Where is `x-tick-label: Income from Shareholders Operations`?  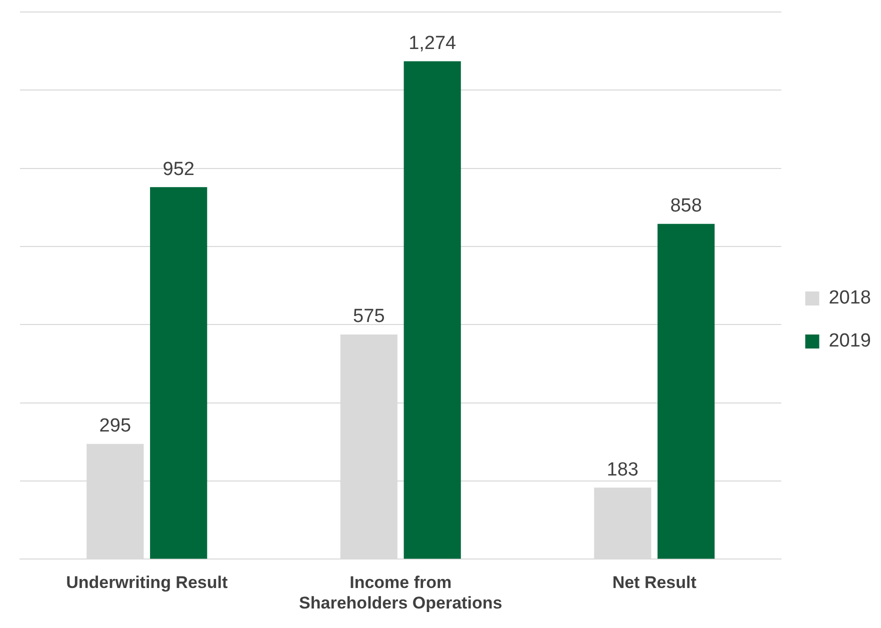 x-tick-label: Income from Shareholders Operations is located at coordinates (400, 592).